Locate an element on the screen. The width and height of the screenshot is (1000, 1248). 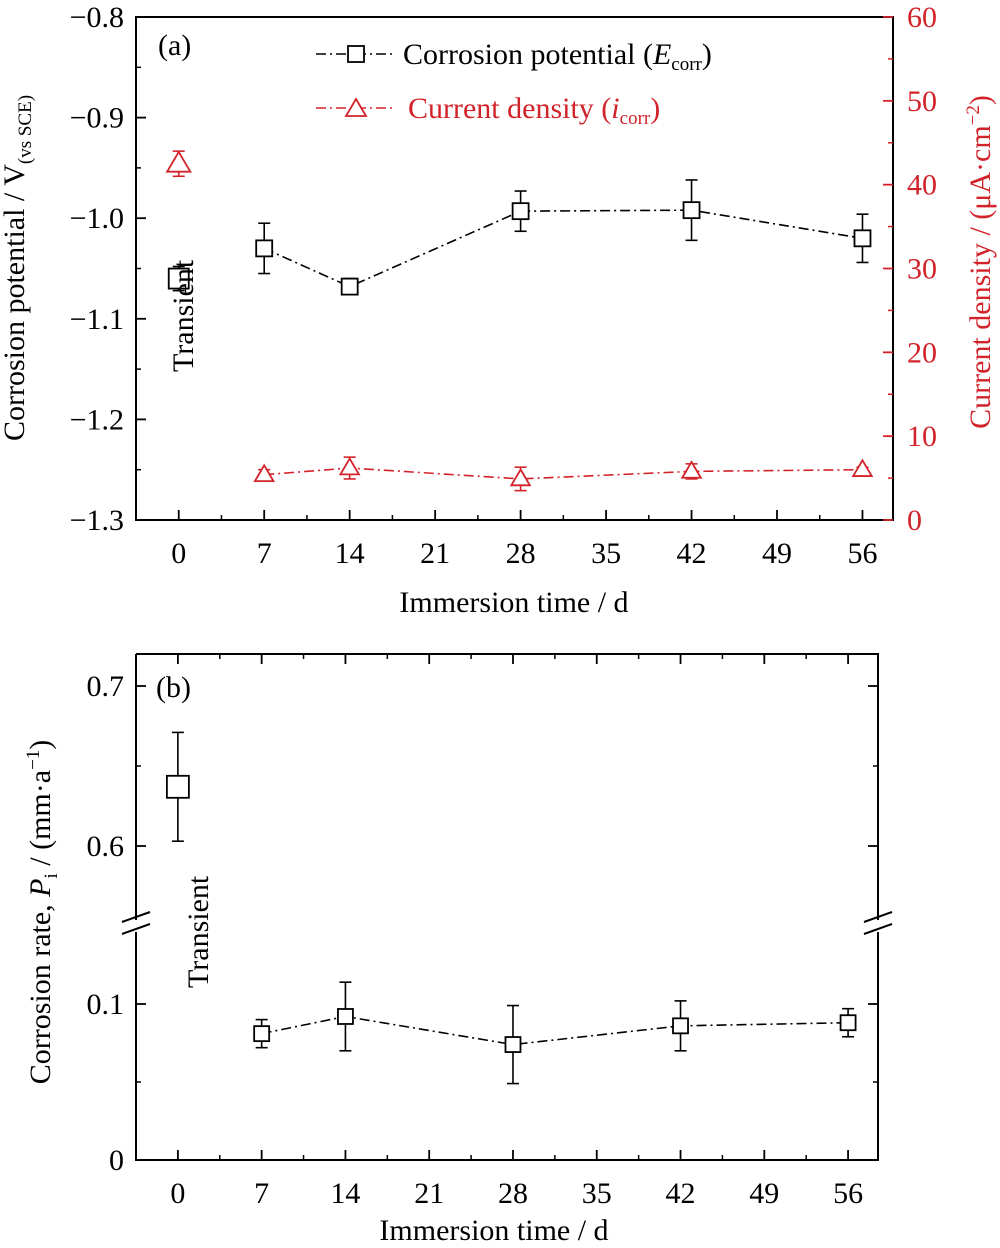
panel-a-transient-annotation: Transient is located at coordinates (183, 315).